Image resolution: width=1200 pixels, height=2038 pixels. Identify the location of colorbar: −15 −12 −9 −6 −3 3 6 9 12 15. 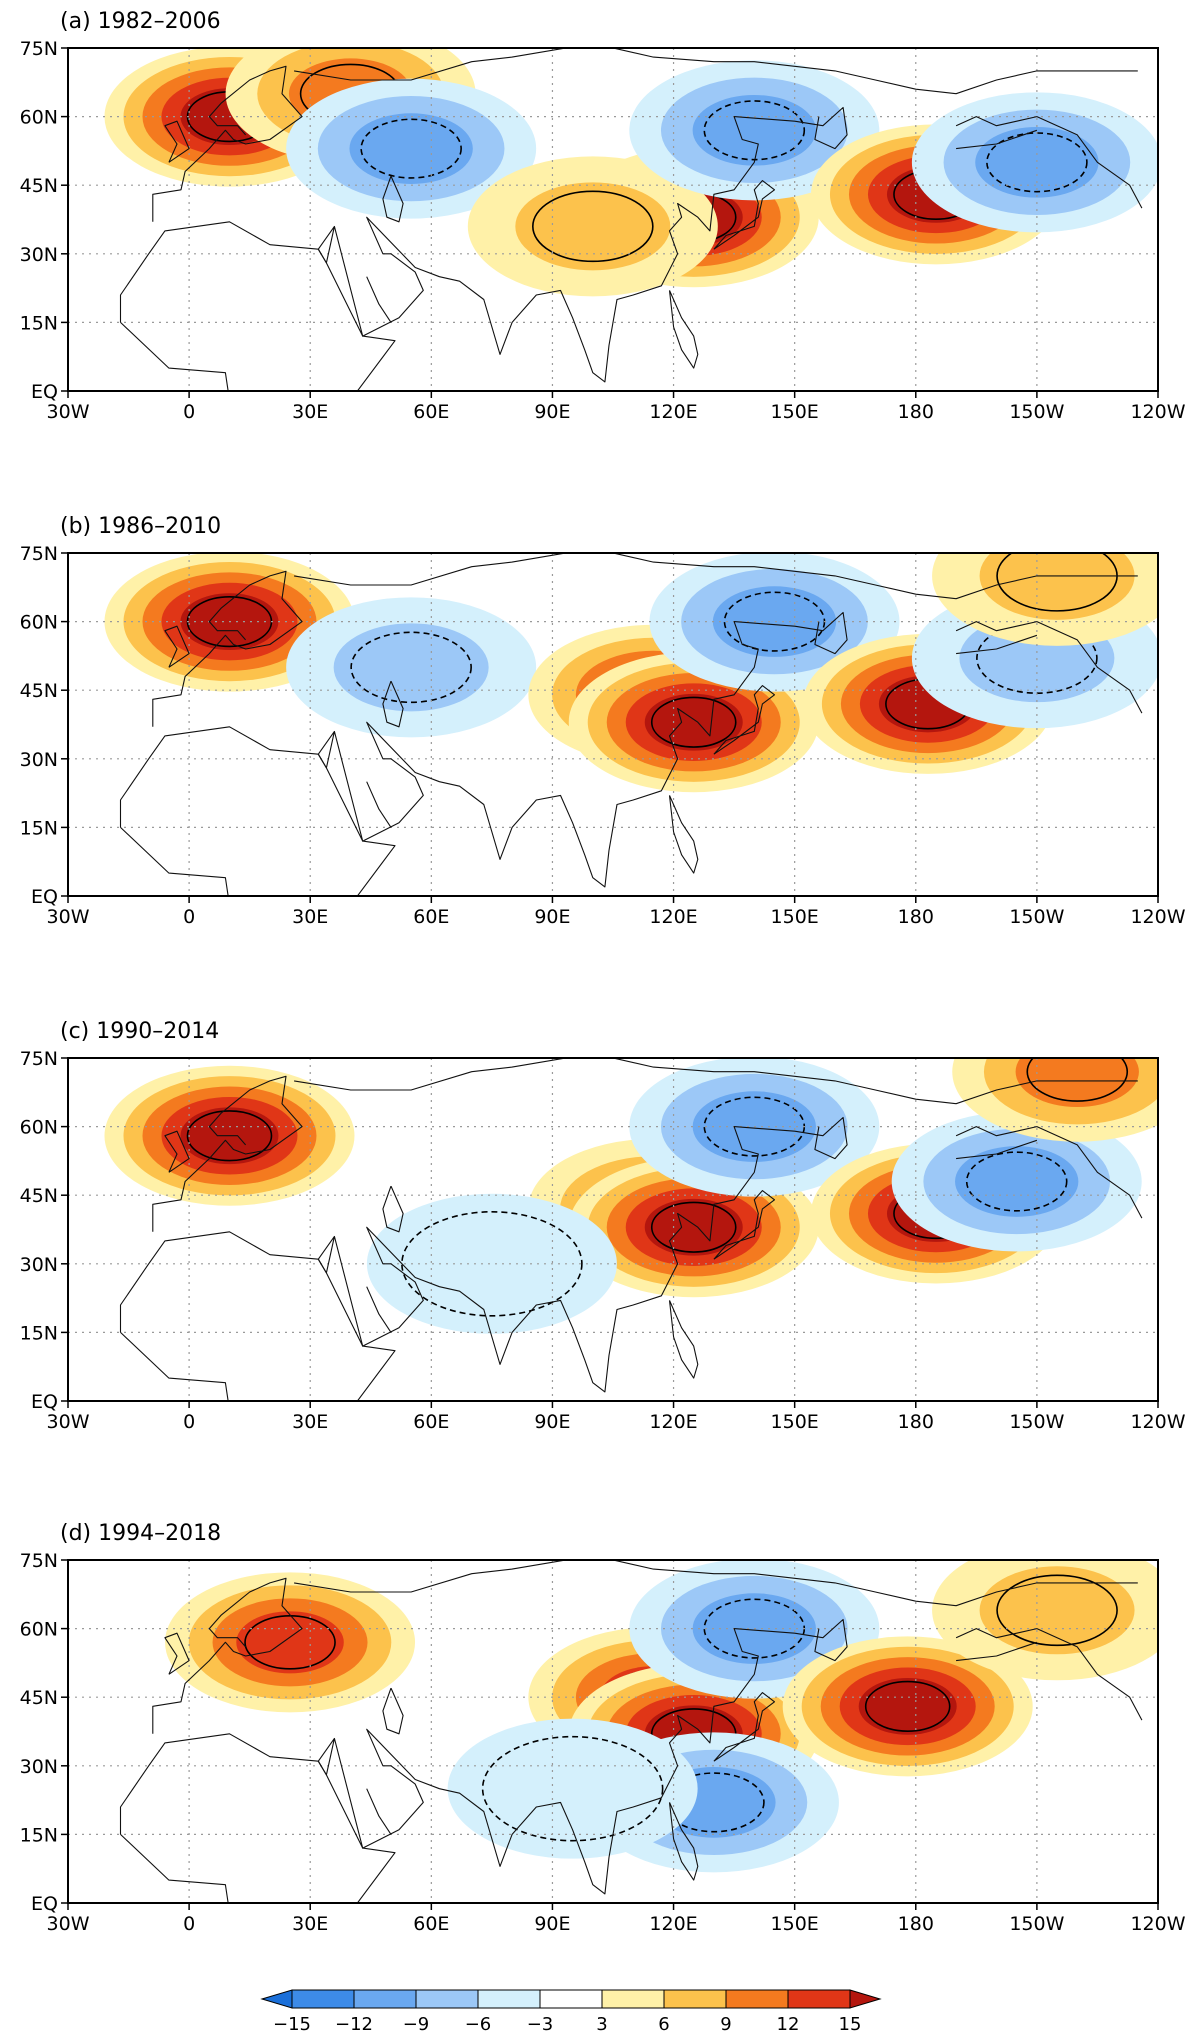
(571, 2012).